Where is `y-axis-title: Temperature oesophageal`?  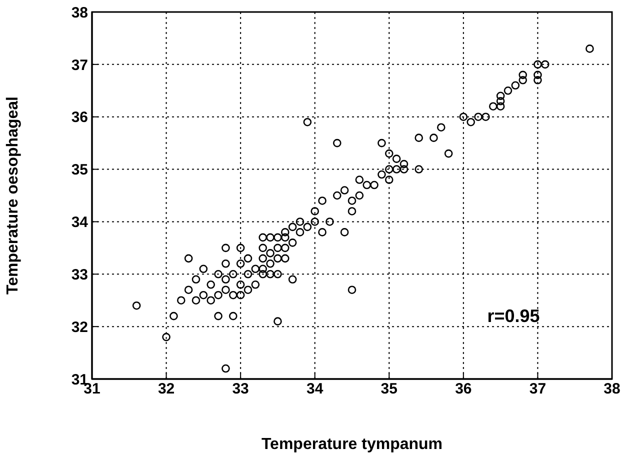 y-axis-title: Temperature oesophageal is located at coordinates (13, 195).